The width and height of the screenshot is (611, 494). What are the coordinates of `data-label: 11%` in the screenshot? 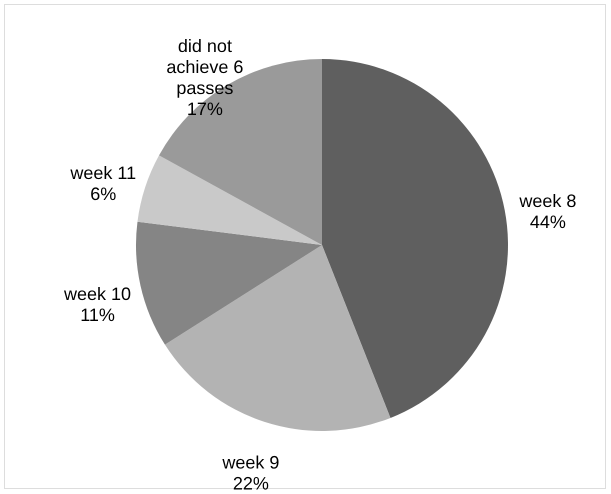 It's located at (97, 315).